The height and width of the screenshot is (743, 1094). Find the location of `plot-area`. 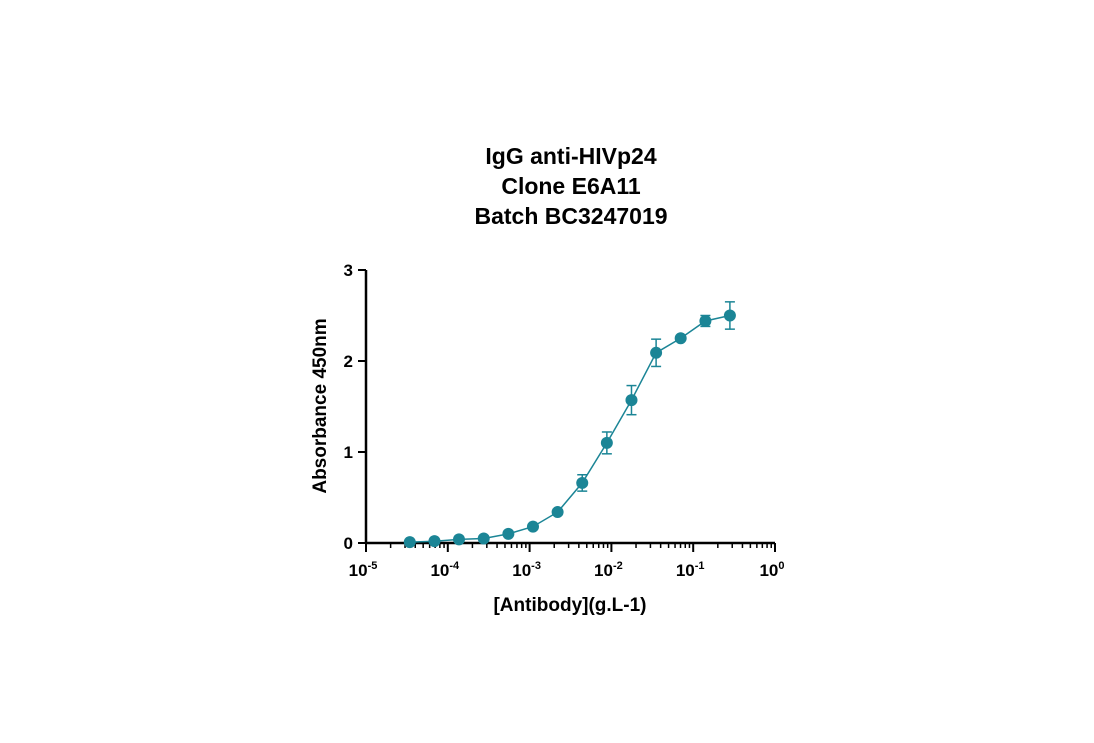

plot-area is located at coordinates (569, 425).